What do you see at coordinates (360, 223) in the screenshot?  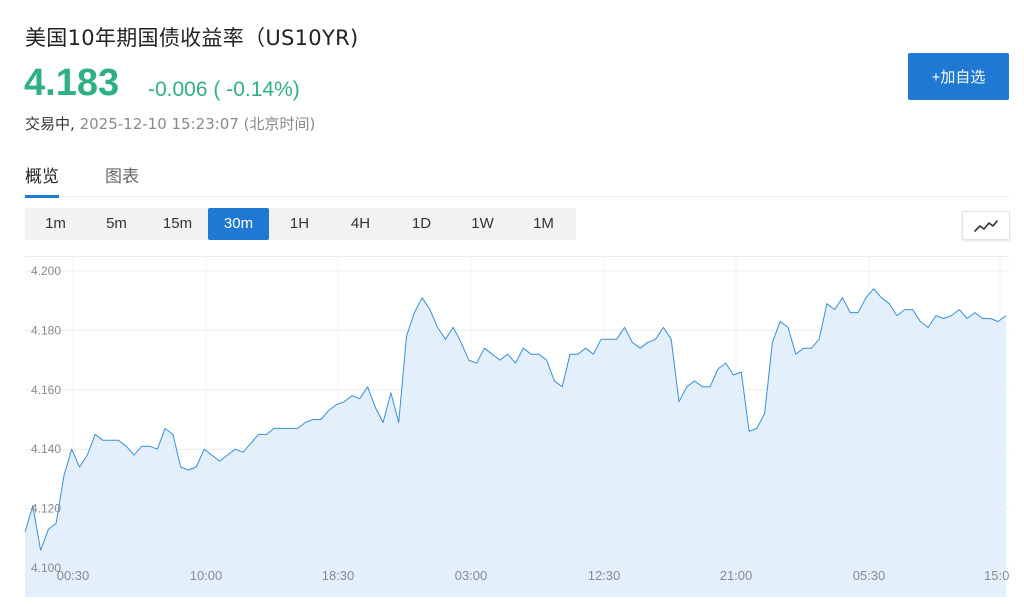 I see `period-4h: 4H` at bounding box center [360, 223].